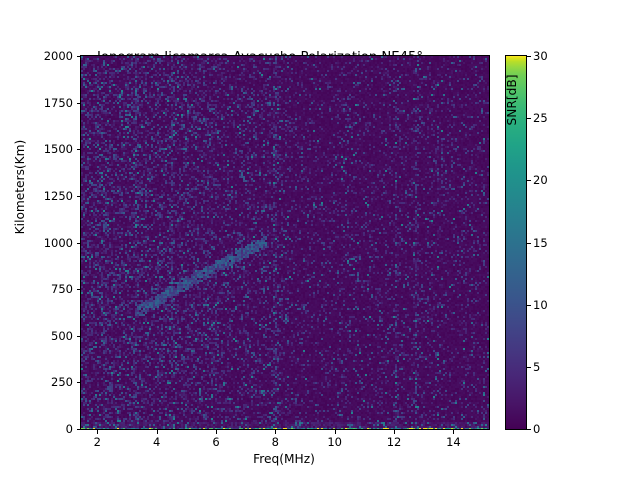 The height and width of the screenshot is (480, 640). Describe the element at coordinates (335, 442) in the screenshot. I see `x-tick-label-10: 10` at that location.